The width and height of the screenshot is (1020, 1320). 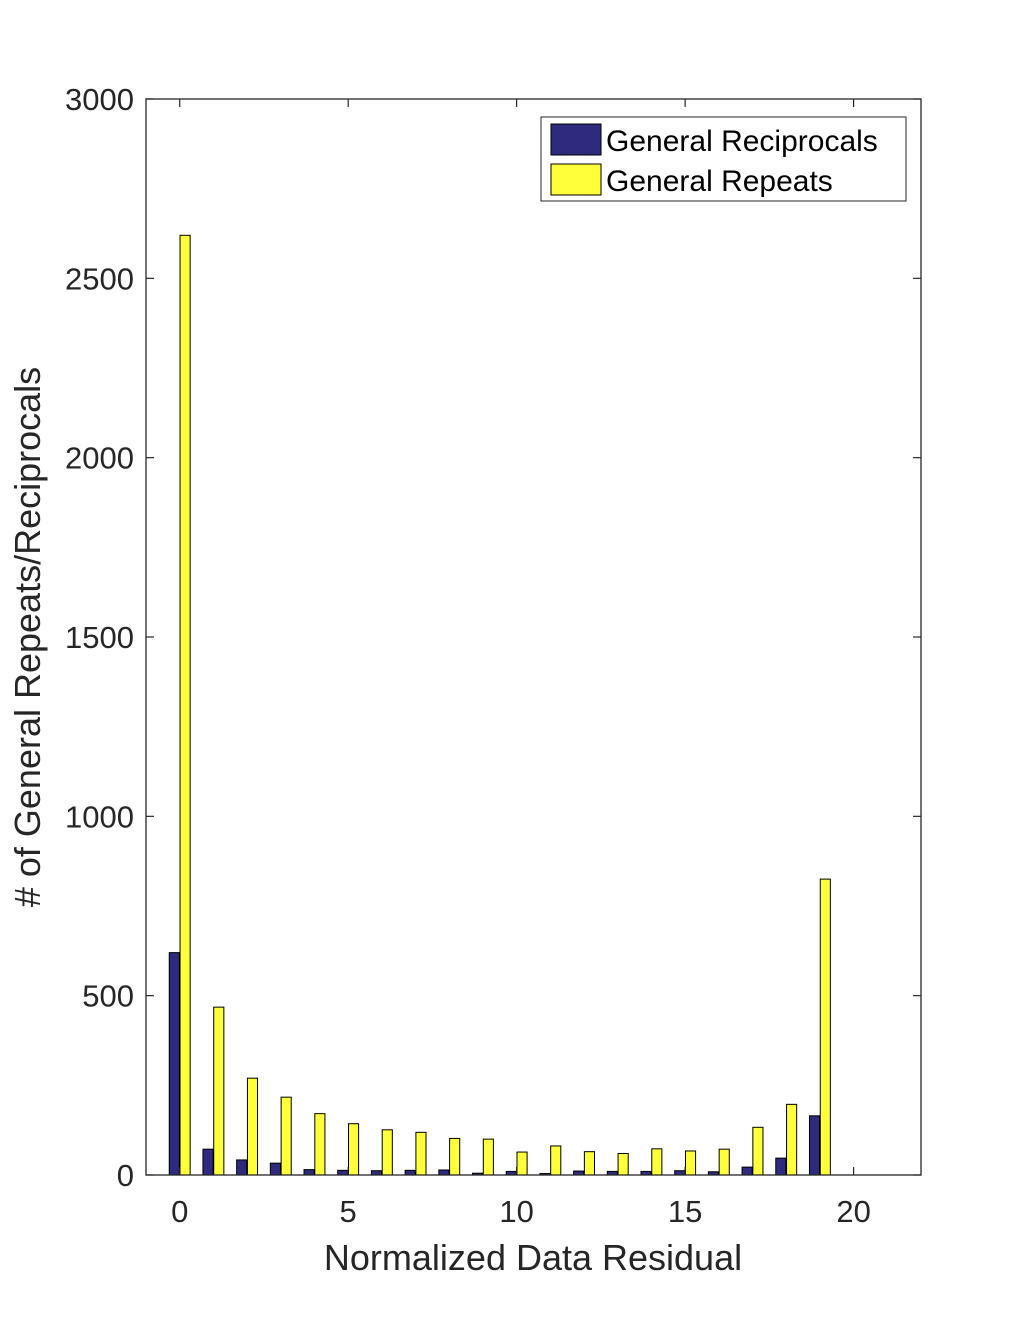 What do you see at coordinates (99, 458) in the screenshot?
I see `y-tick-label-2000: 2000` at bounding box center [99, 458].